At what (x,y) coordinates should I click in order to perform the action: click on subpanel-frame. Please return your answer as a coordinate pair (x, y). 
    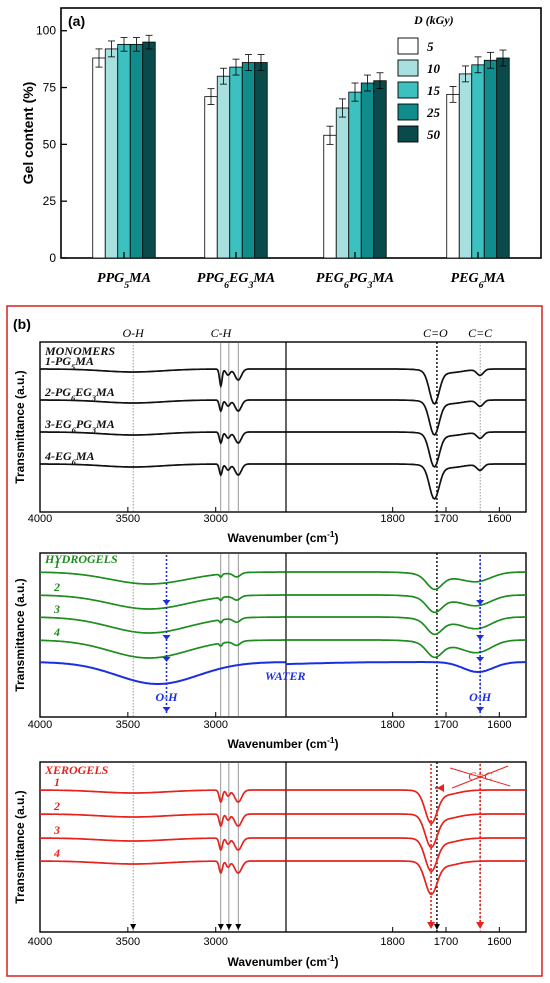
    Looking at the image, I should click on (283, 635).